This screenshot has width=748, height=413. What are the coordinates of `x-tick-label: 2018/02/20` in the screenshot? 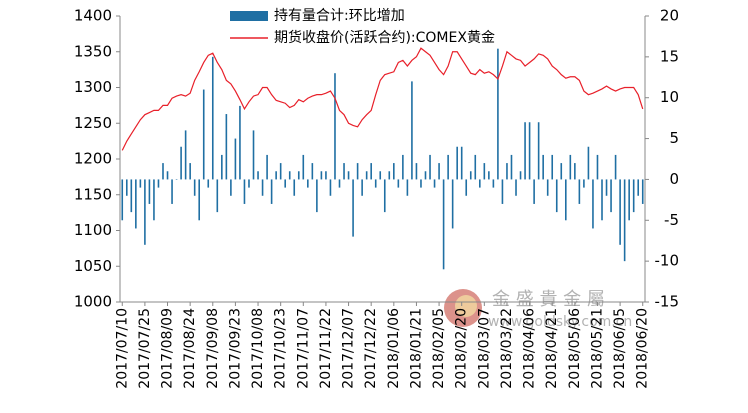 It's located at (462, 348).